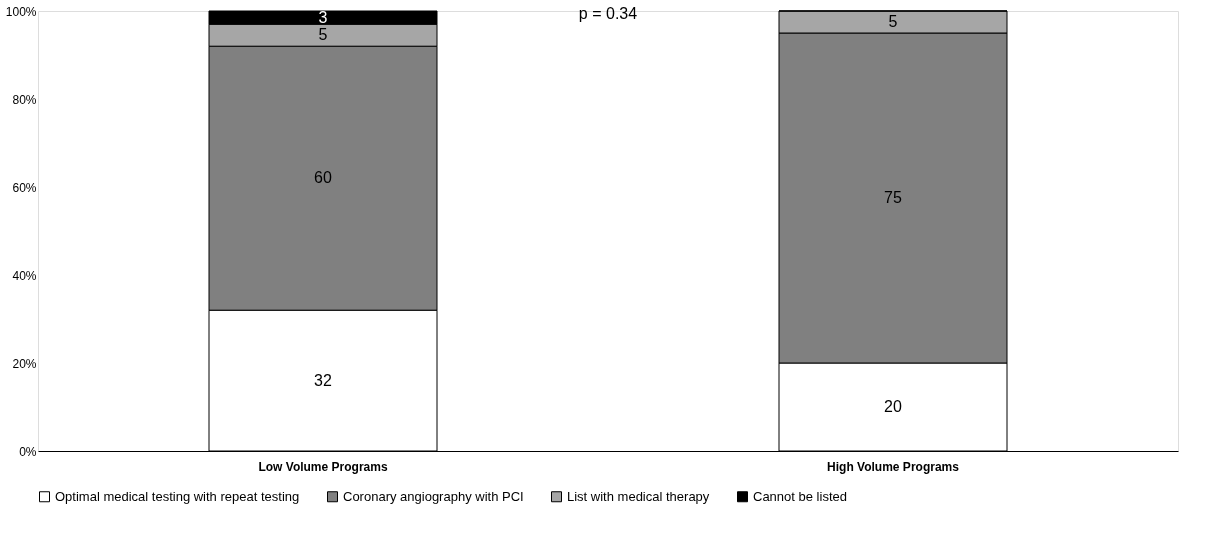 This screenshot has height=544, width=1222. What do you see at coordinates (893, 197) in the screenshot?
I see `data-label: 75` at bounding box center [893, 197].